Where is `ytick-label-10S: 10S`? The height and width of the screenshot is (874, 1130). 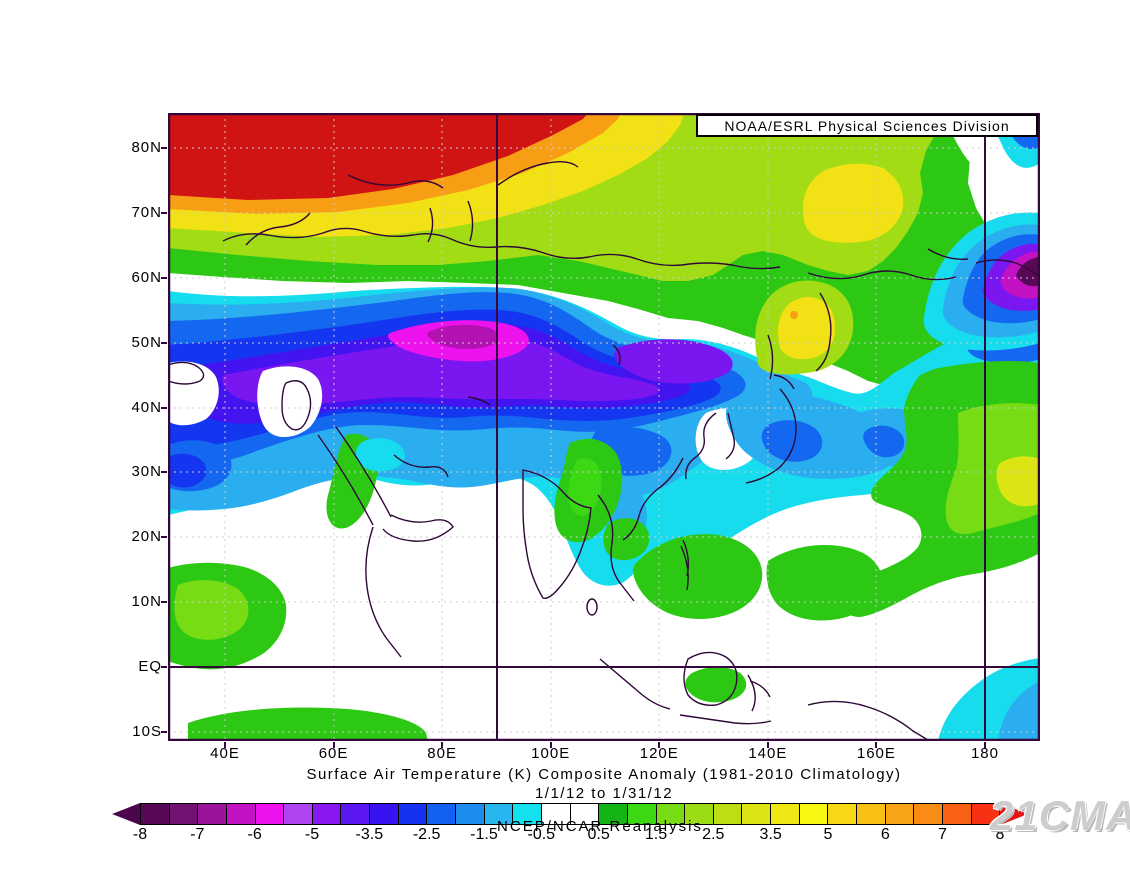
ytick-label-10S: 10S is located at coordinates (147, 731).